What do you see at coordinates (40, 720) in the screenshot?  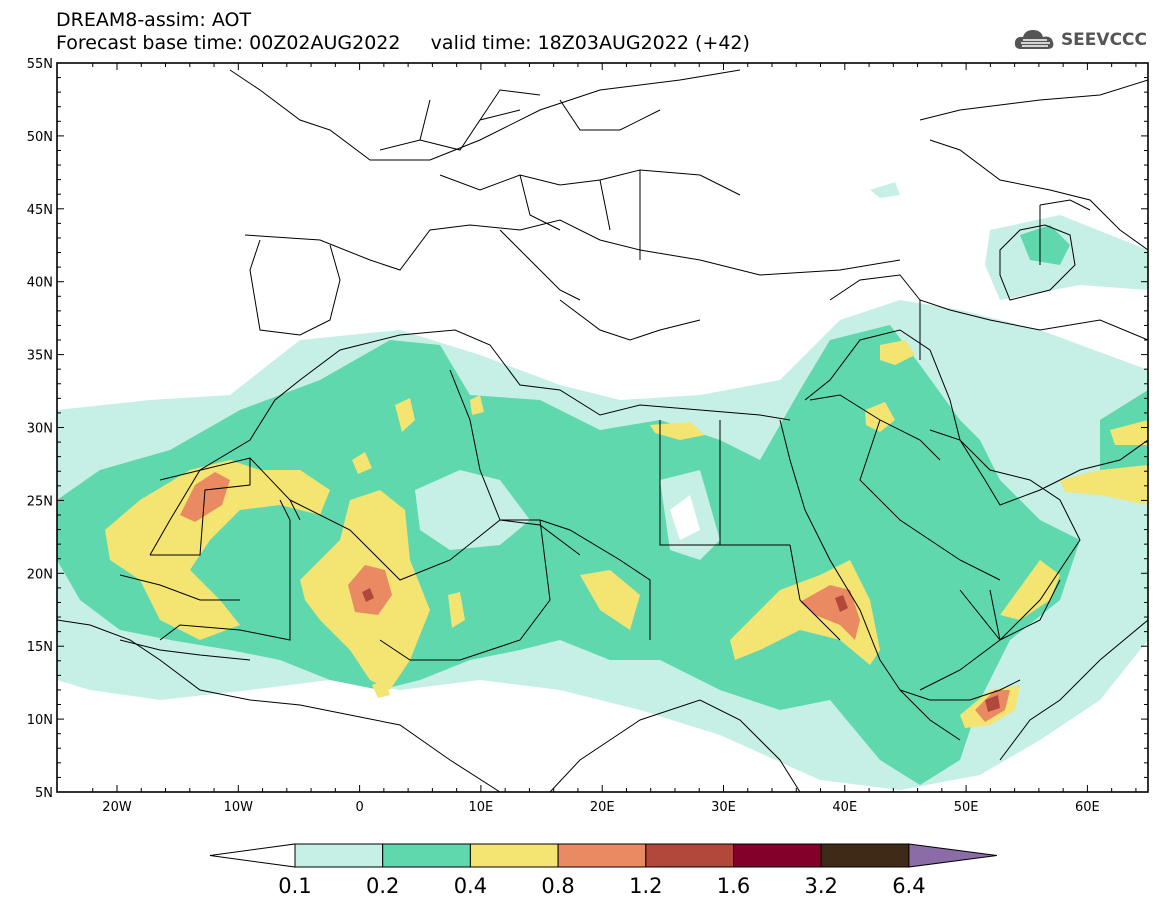 I see `lat-label: 10N` at bounding box center [40, 720].